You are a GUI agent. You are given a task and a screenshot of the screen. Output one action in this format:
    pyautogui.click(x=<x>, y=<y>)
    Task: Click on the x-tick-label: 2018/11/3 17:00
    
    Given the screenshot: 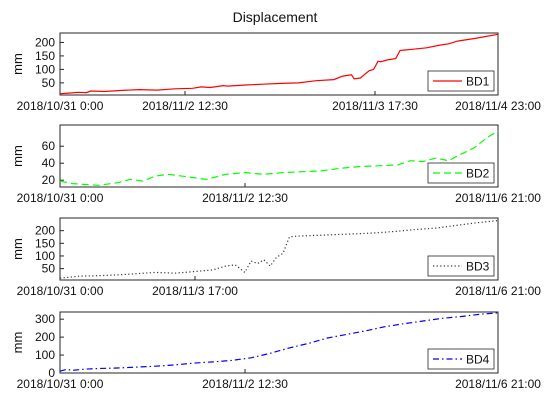 What is the action you would take?
    pyautogui.click(x=195, y=291)
    